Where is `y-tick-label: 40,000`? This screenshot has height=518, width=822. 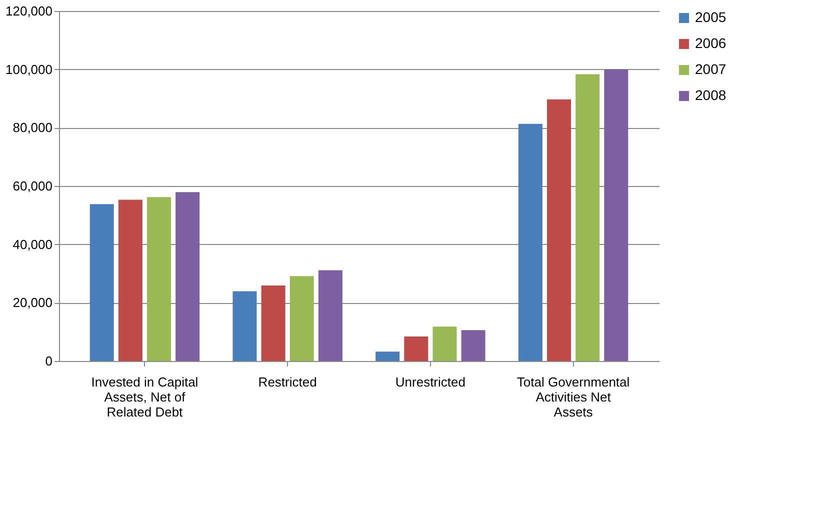
y-tick-label: 40,000 is located at coordinates (32, 244).